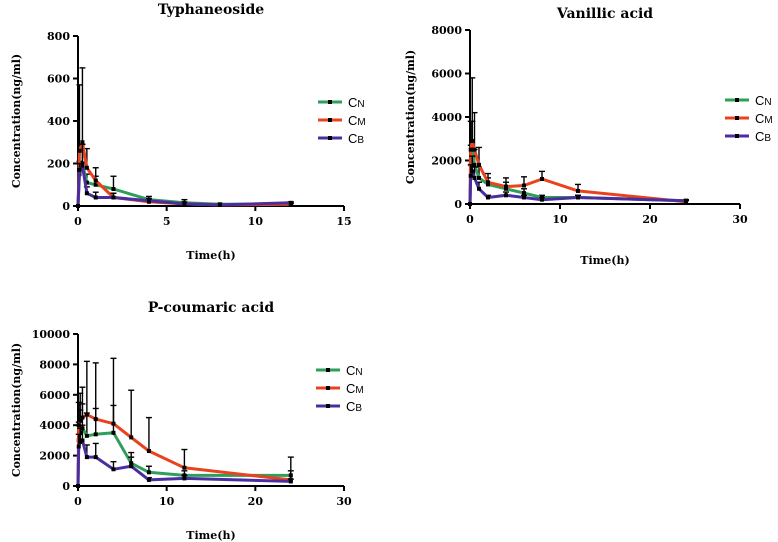 This screenshot has height=542, width=778. What do you see at coordinates (341, 138) in the screenshot?
I see `legend-entry-CB: CB` at bounding box center [341, 138].